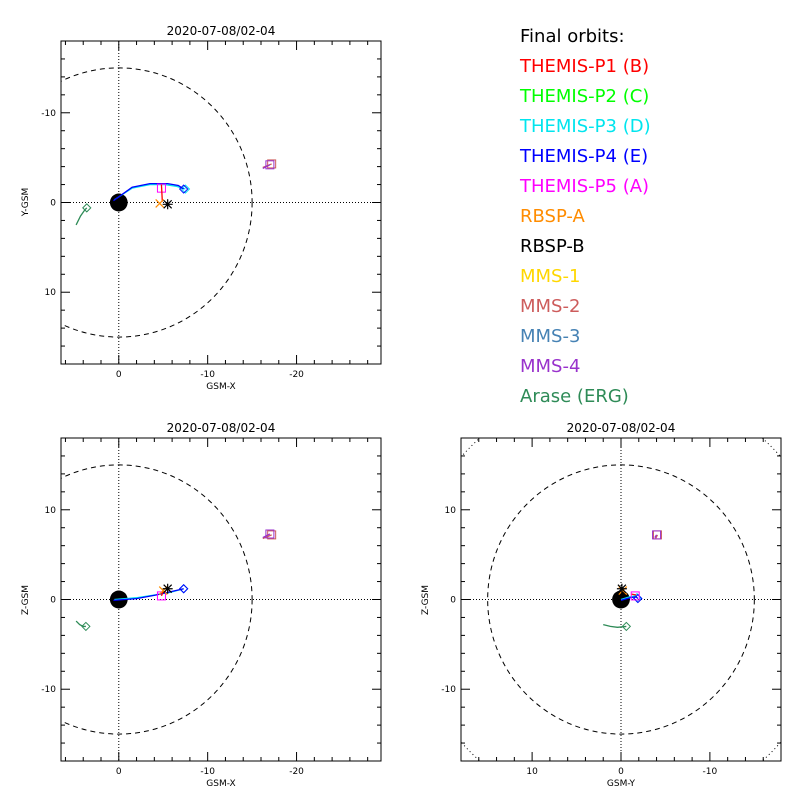 This screenshot has height=800, width=800. Describe the element at coordinates (585, 186) in the screenshot. I see `legend-item-themis-p5: THEMIS-P5 (A)` at that location.